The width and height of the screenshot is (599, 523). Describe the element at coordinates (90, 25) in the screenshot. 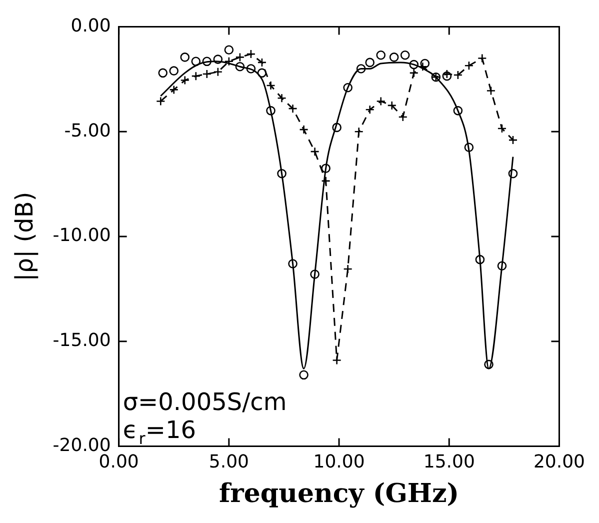

I see `y-tick-label: 0.00` at that location.